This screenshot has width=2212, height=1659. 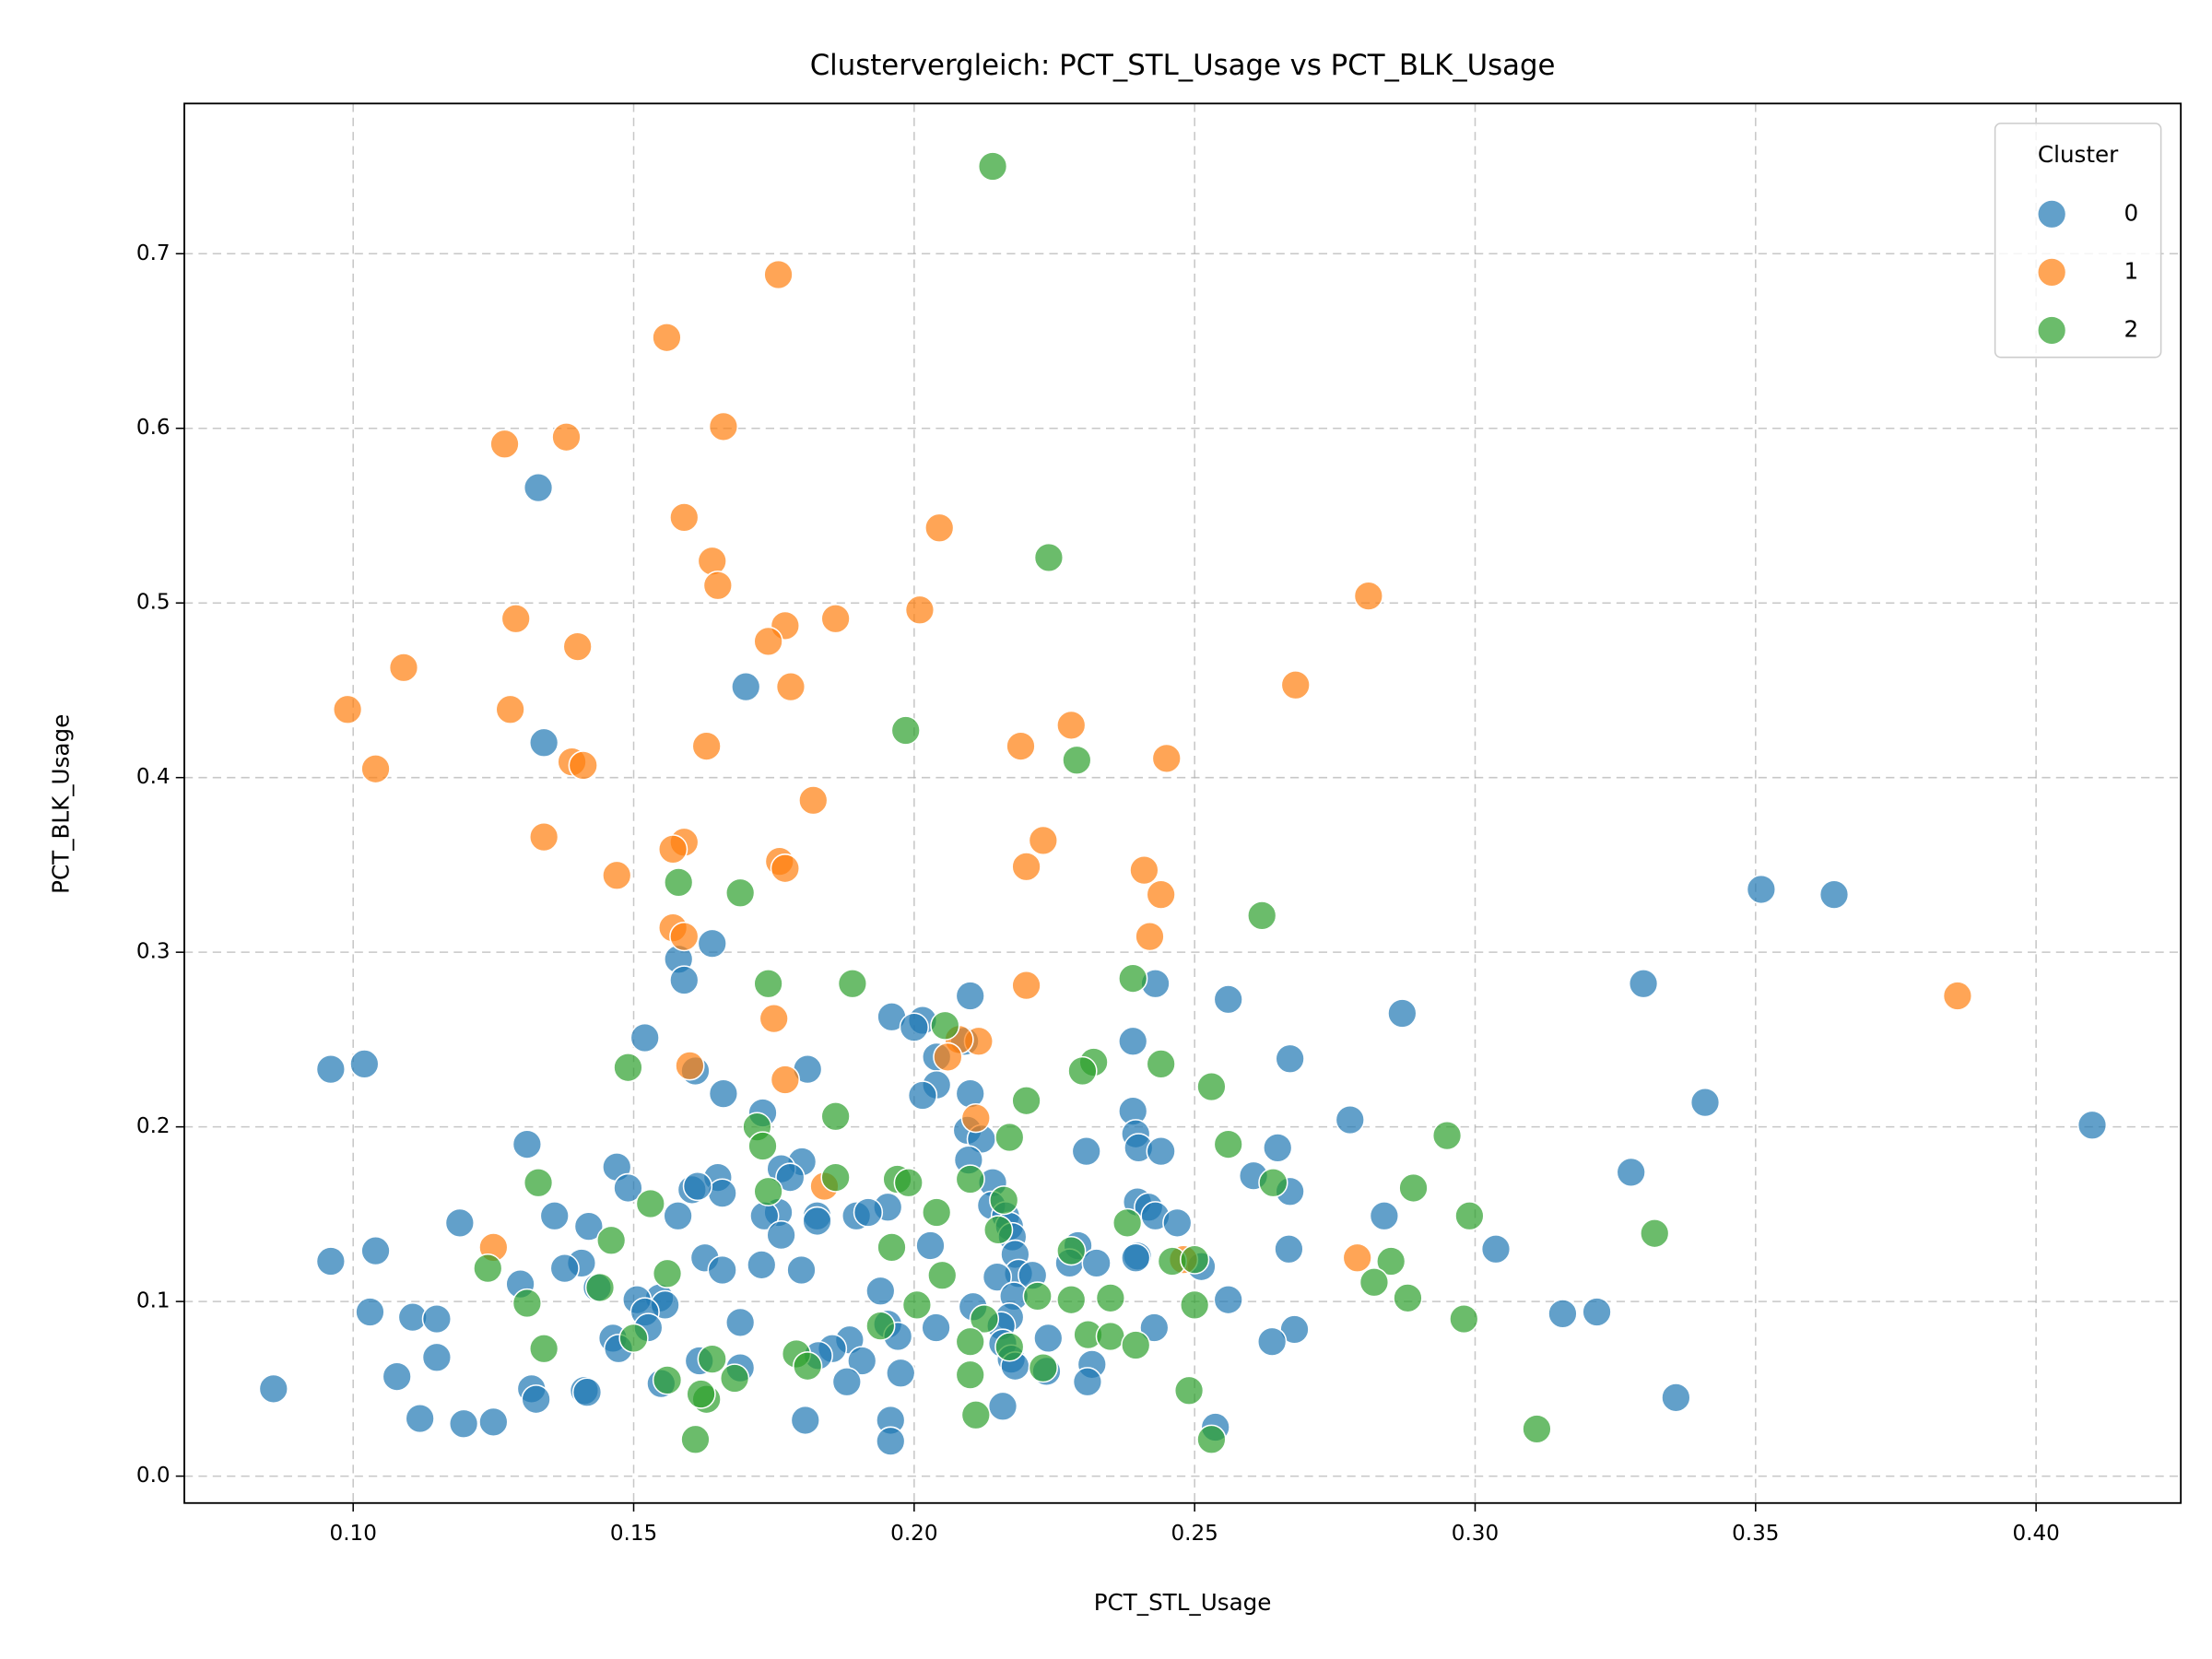 What do you see at coordinates (153, 1476) in the screenshot?
I see `y-tick-label: 0.0` at bounding box center [153, 1476].